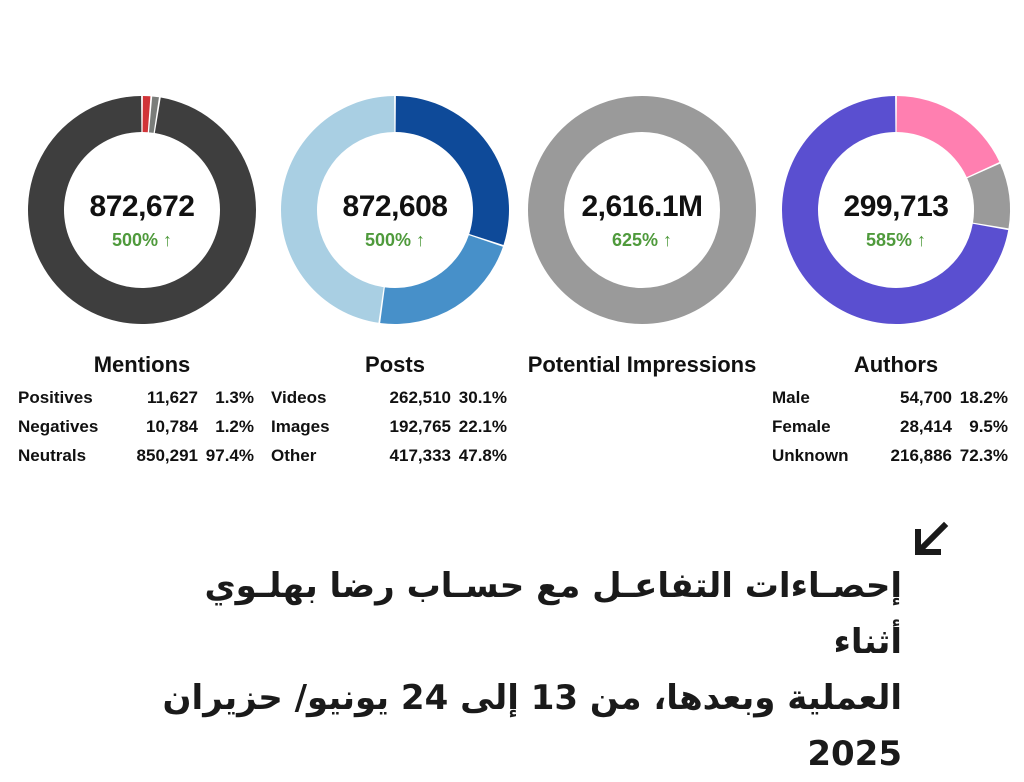 This screenshot has width=1024, height=782. I want to click on stat-value: 192,765, so click(420, 426).